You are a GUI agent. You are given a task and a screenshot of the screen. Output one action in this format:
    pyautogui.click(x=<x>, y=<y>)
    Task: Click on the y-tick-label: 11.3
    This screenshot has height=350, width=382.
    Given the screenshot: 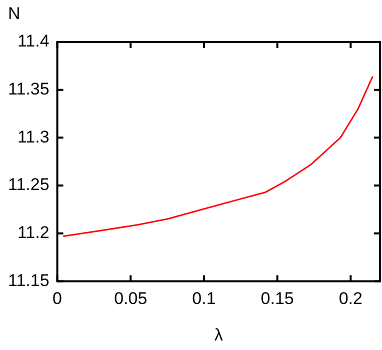 What is the action you would take?
    pyautogui.click(x=33, y=136)
    